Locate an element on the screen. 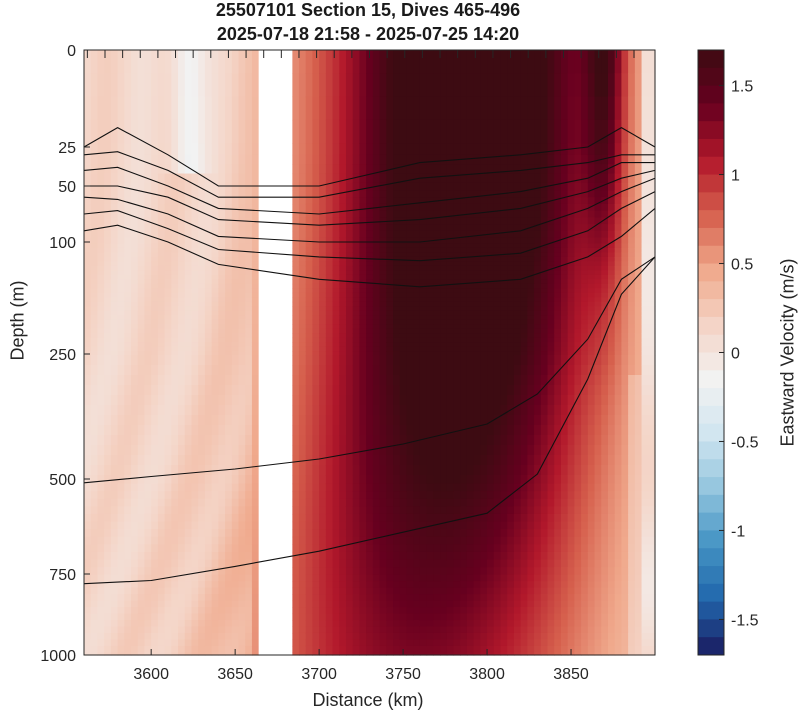  colorbar-tick-label: -1.5 is located at coordinates (745, 620).